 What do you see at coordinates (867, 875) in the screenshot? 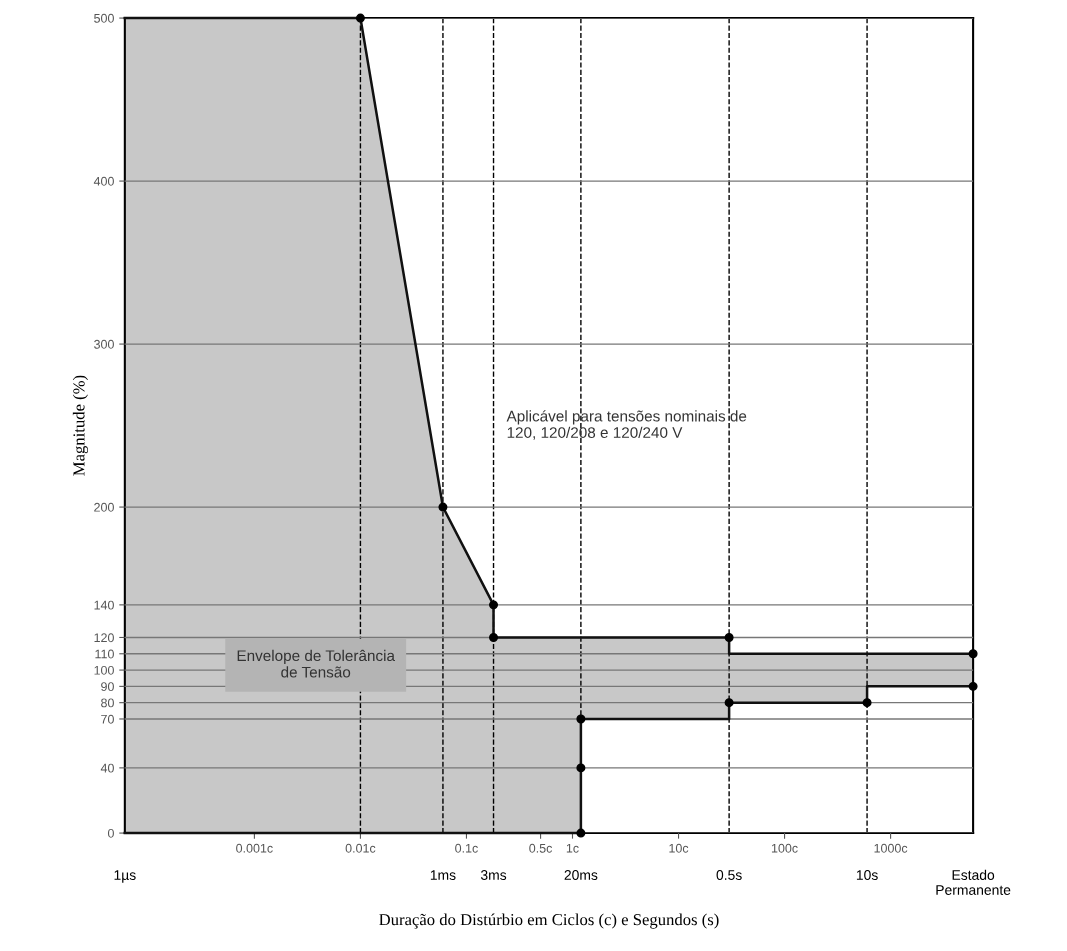
I see `ref-line-label: 10s` at bounding box center [867, 875].